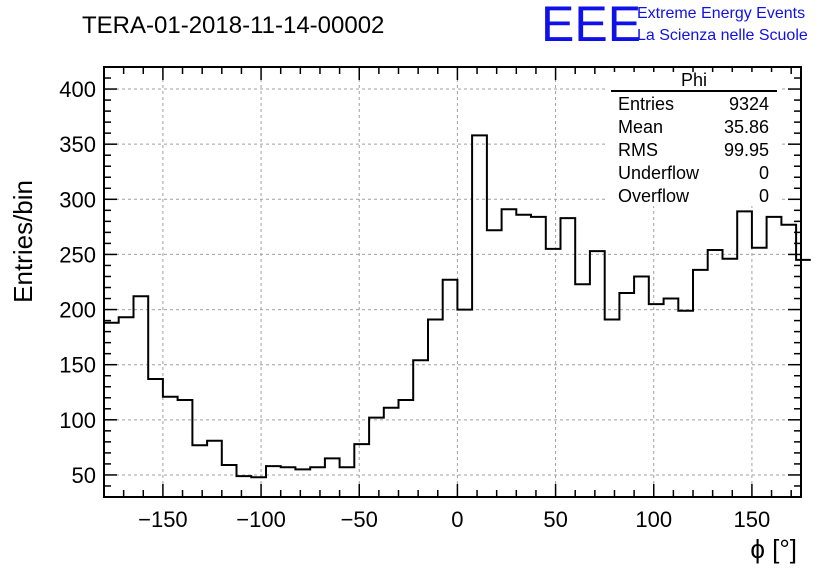 The height and width of the screenshot is (572, 836). I want to click on eee-logo-mark: EEE, so click(591, 26).